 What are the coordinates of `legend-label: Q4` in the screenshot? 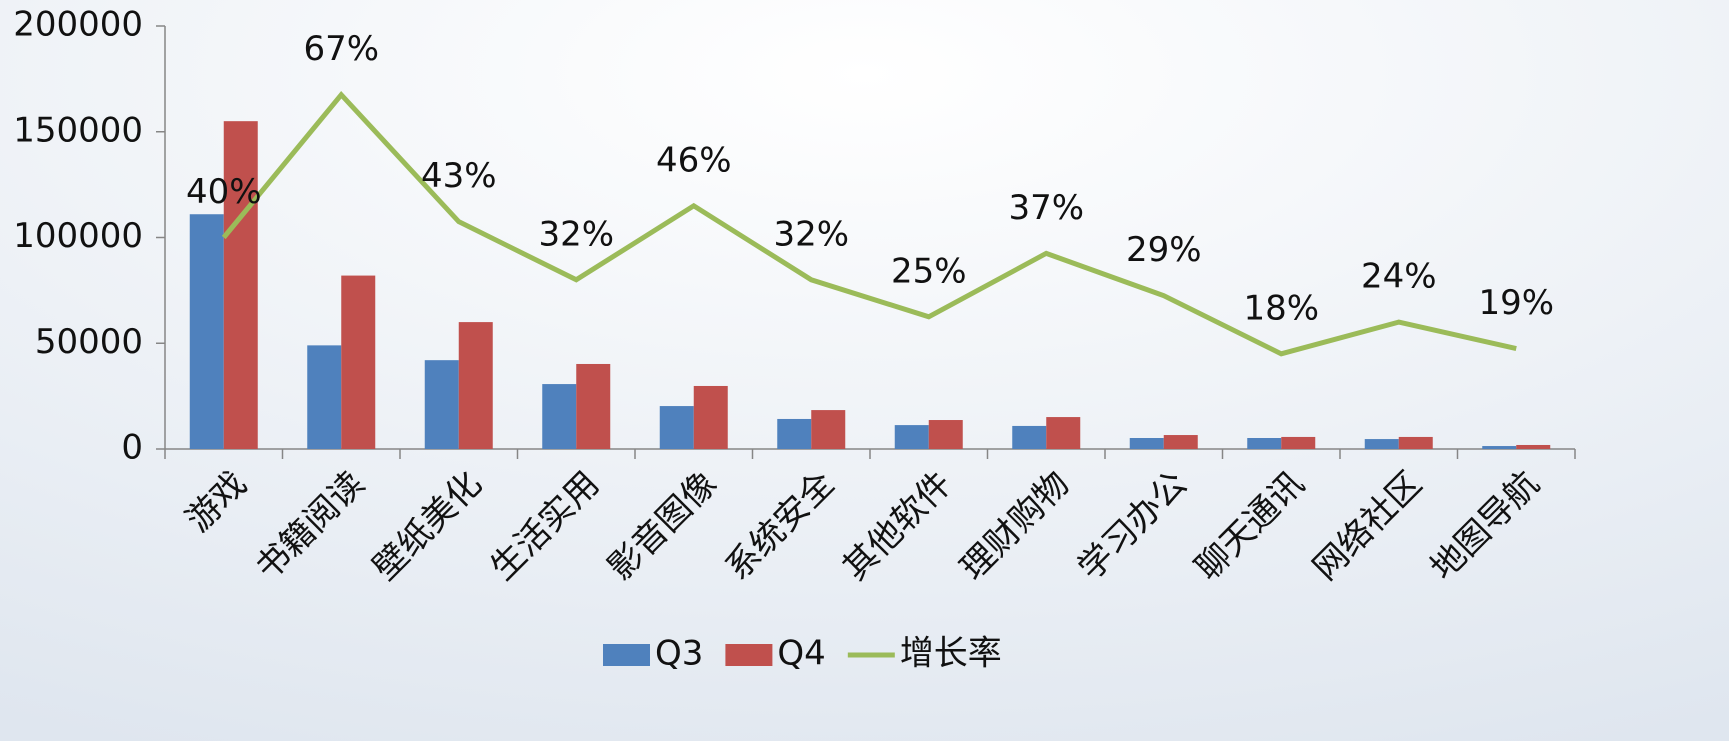 It's located at (801, 654).